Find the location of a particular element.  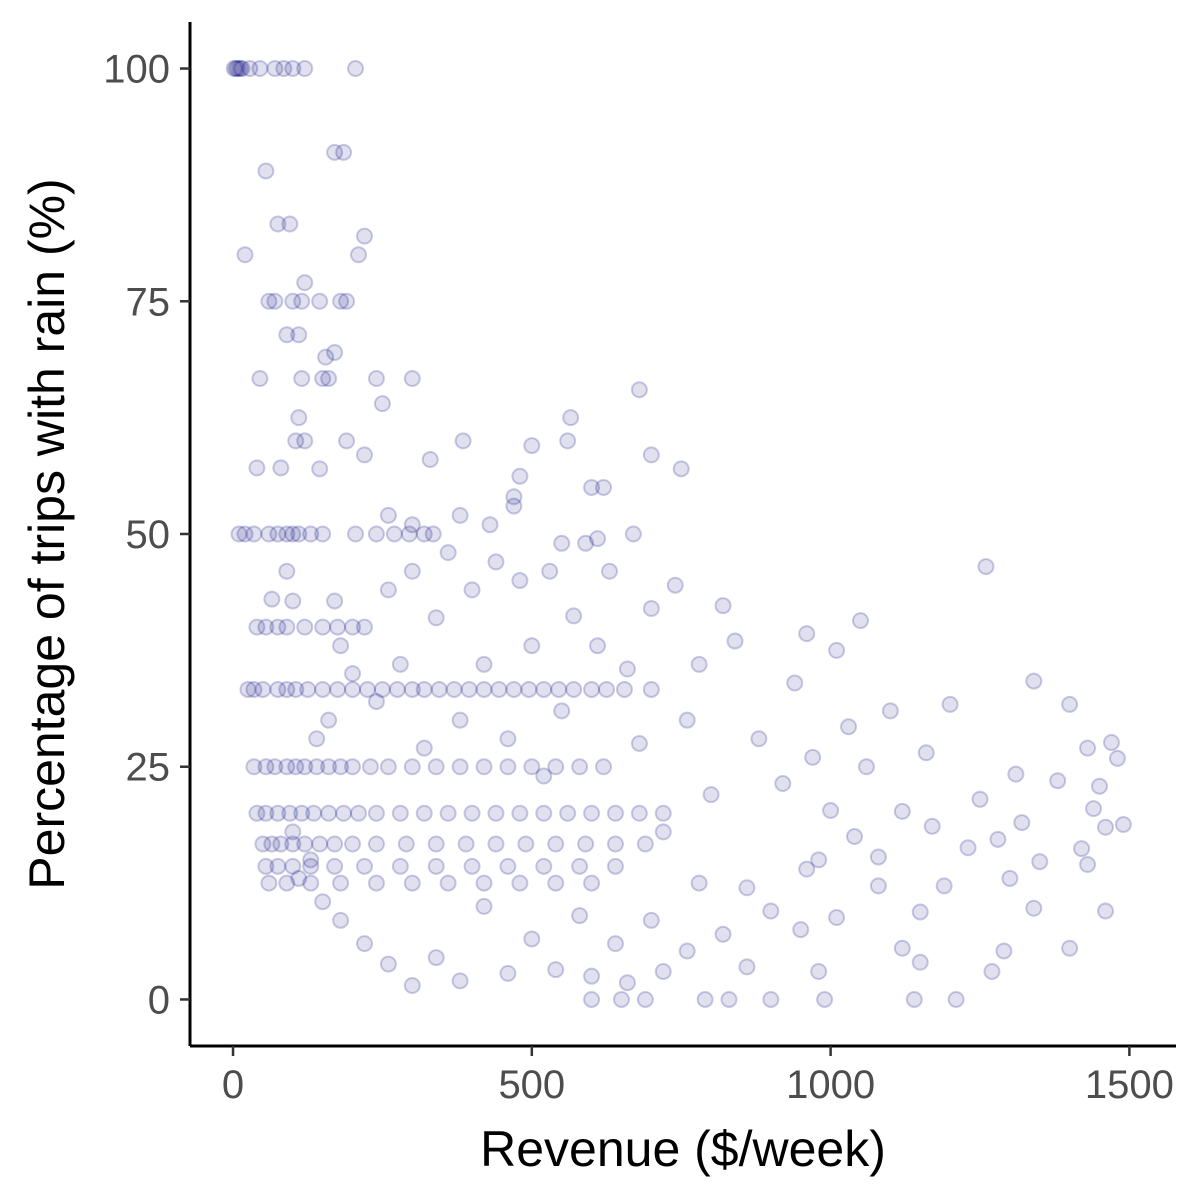

y-tick-label: 0 is located at coordinates (159, 1000).